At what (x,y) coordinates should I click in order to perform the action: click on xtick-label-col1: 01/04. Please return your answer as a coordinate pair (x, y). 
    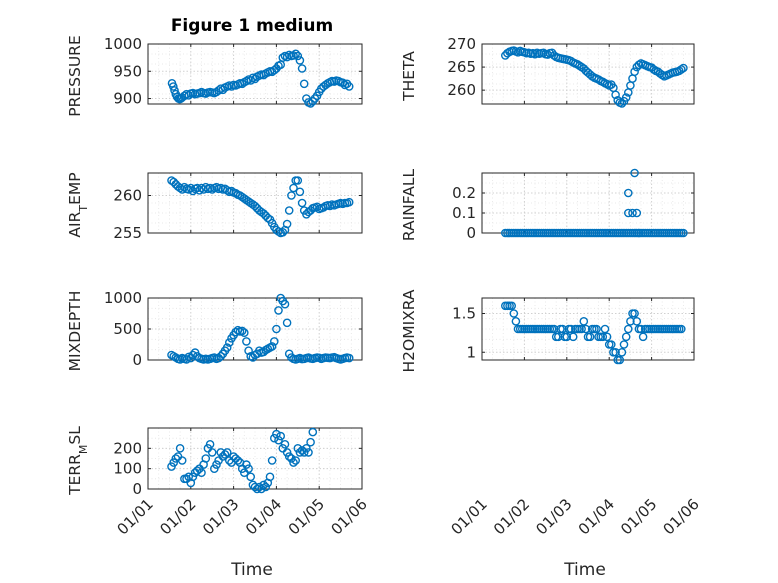
    Looking at the image, I should click on (263, 516).